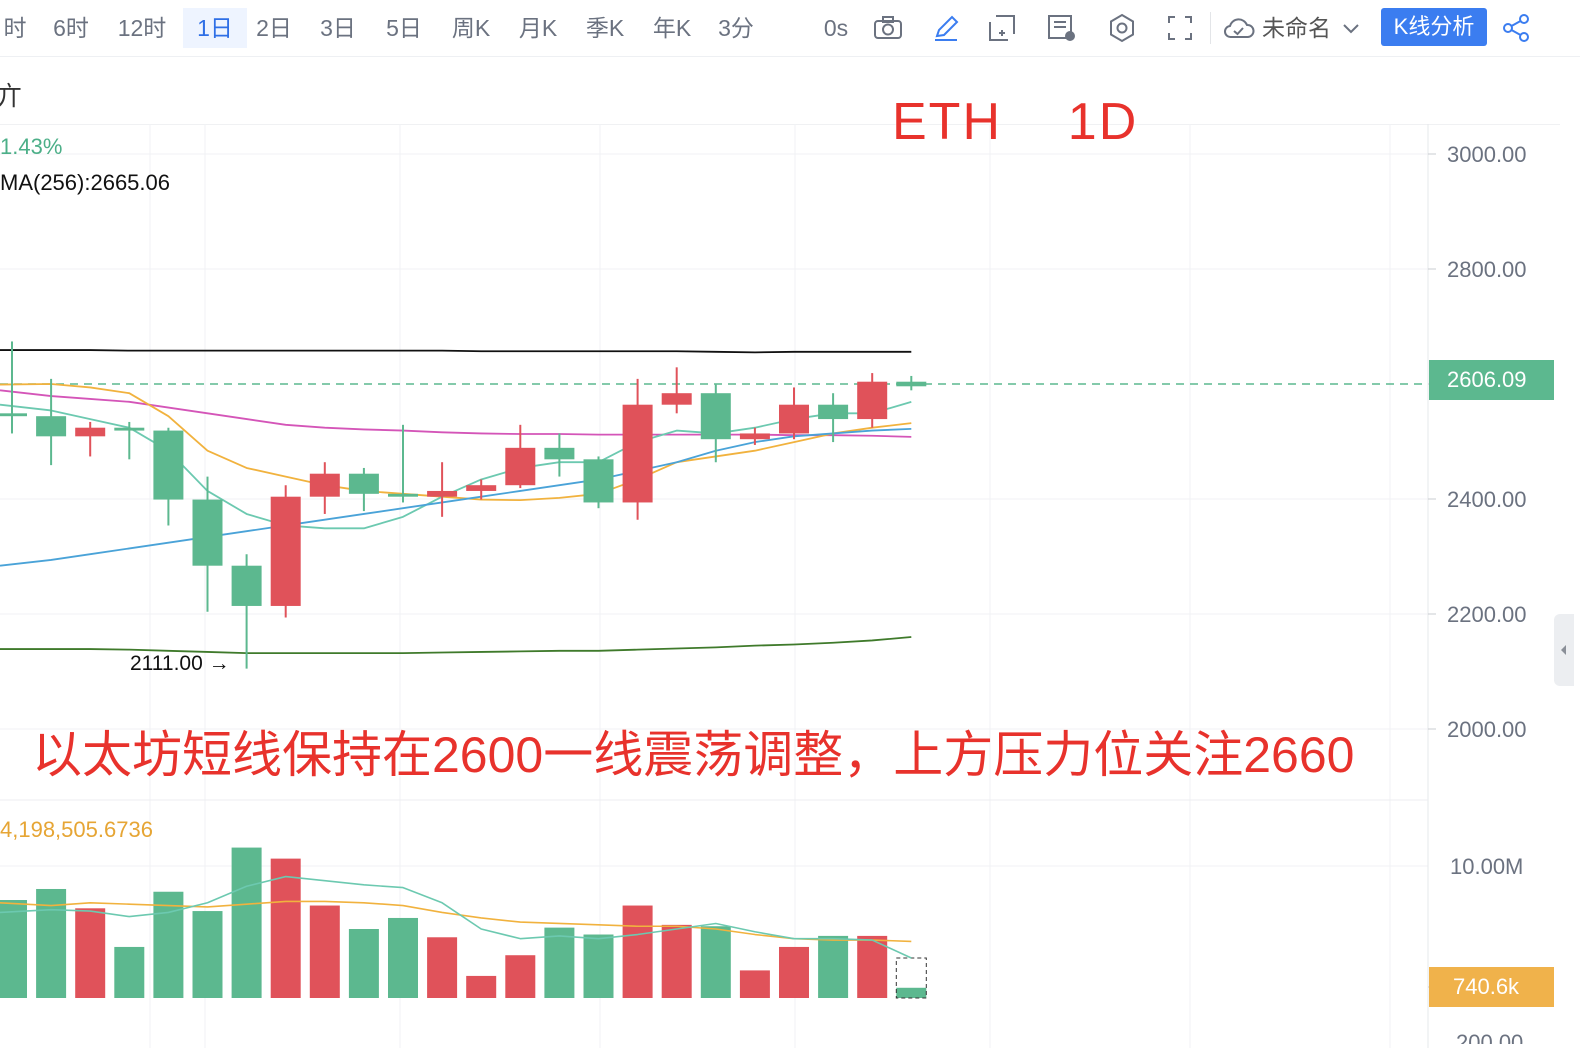 The image size is (1580, 1048). I want to click on y-tick-label: 3000.00, so click(1487, 154).